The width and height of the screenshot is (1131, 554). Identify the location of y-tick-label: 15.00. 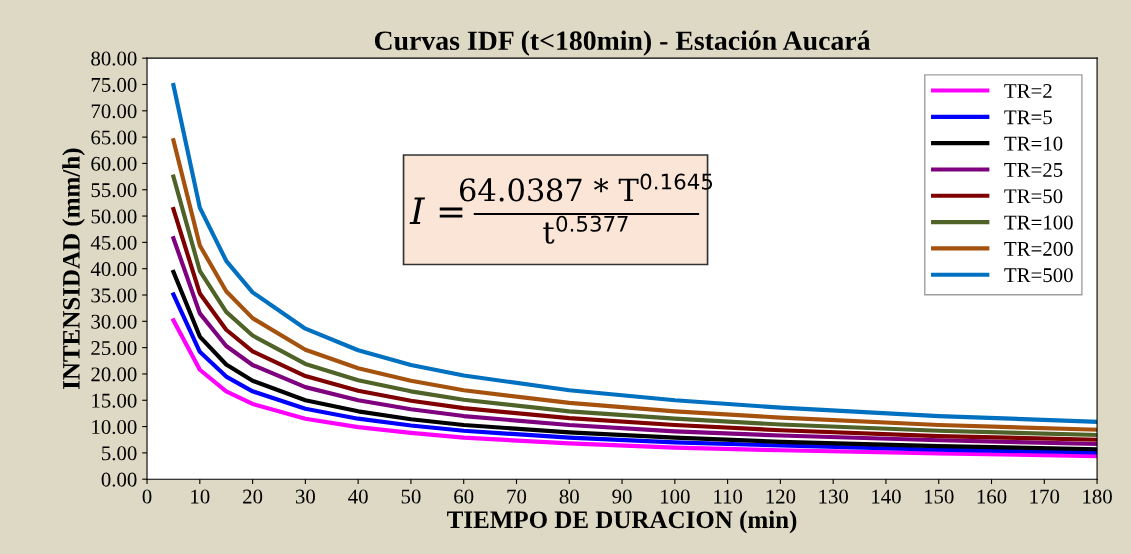
(114, 400).